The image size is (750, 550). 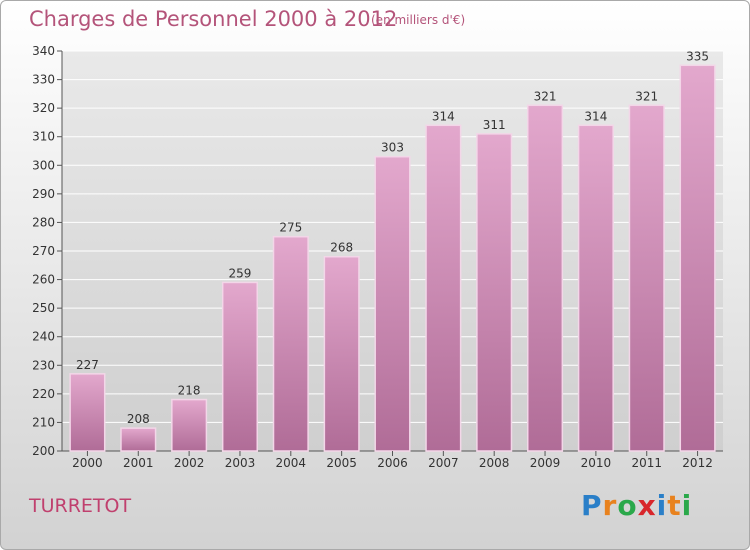 I want to click on x-tick-label: 2010, so click(x=596, y=463).